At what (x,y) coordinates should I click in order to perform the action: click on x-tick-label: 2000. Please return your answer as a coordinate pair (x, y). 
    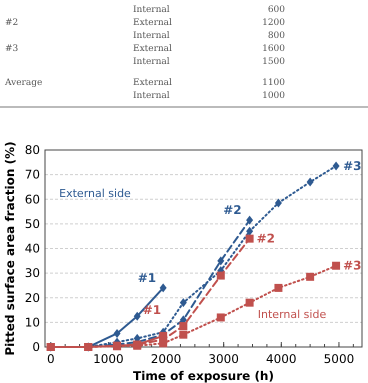
    Looking at the image, I should click on (166, 359).